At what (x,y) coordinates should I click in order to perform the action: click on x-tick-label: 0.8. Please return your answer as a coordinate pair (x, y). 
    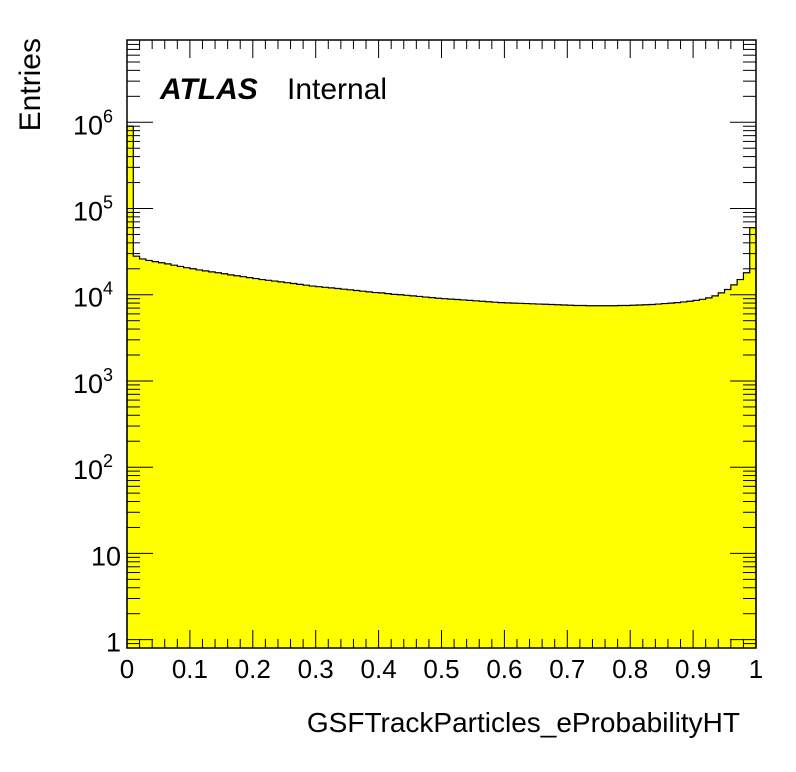
    Looking at the image, I should click on (630, 669).